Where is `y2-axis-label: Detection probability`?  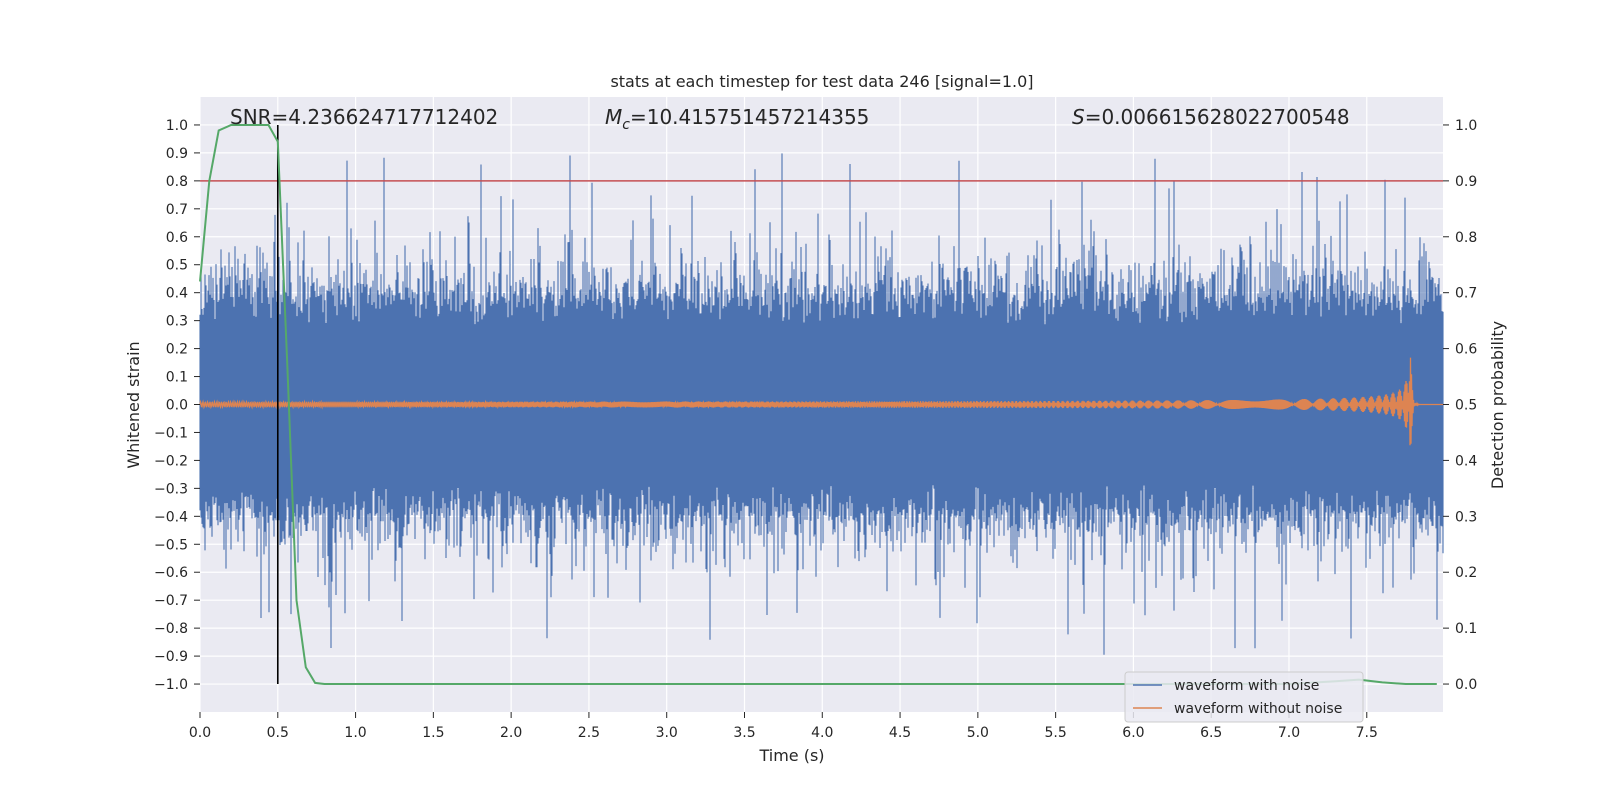 y2-axis-label: Detection probability is located at coordinates (1497, 405).